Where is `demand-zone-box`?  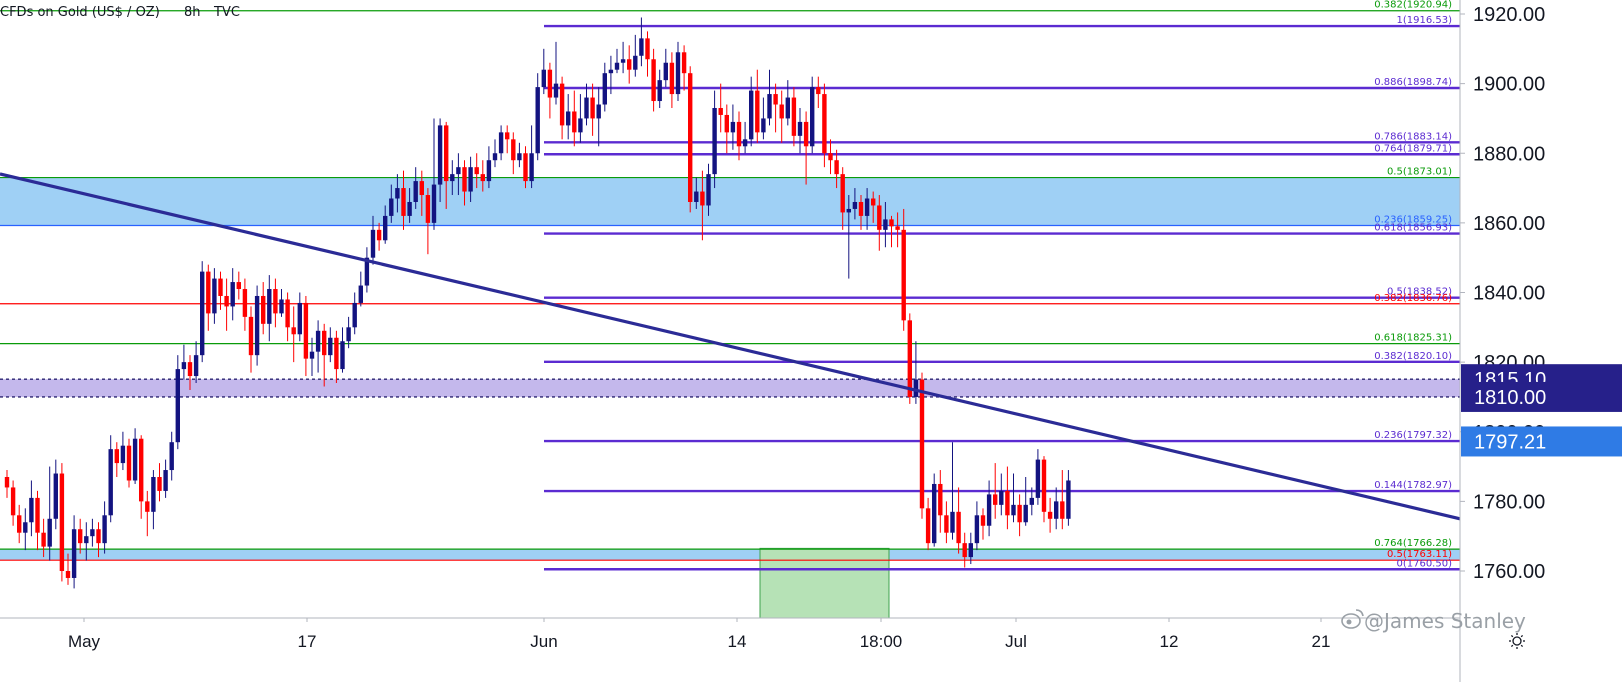
demand-zone-box is located at coordinates (824, 583).